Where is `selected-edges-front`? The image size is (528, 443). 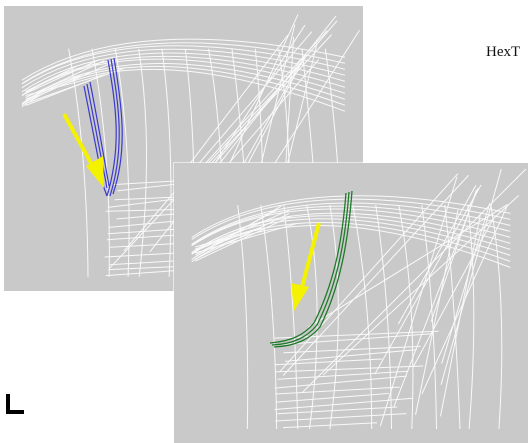
selected-edges-front is located at coordinates (311, 269).